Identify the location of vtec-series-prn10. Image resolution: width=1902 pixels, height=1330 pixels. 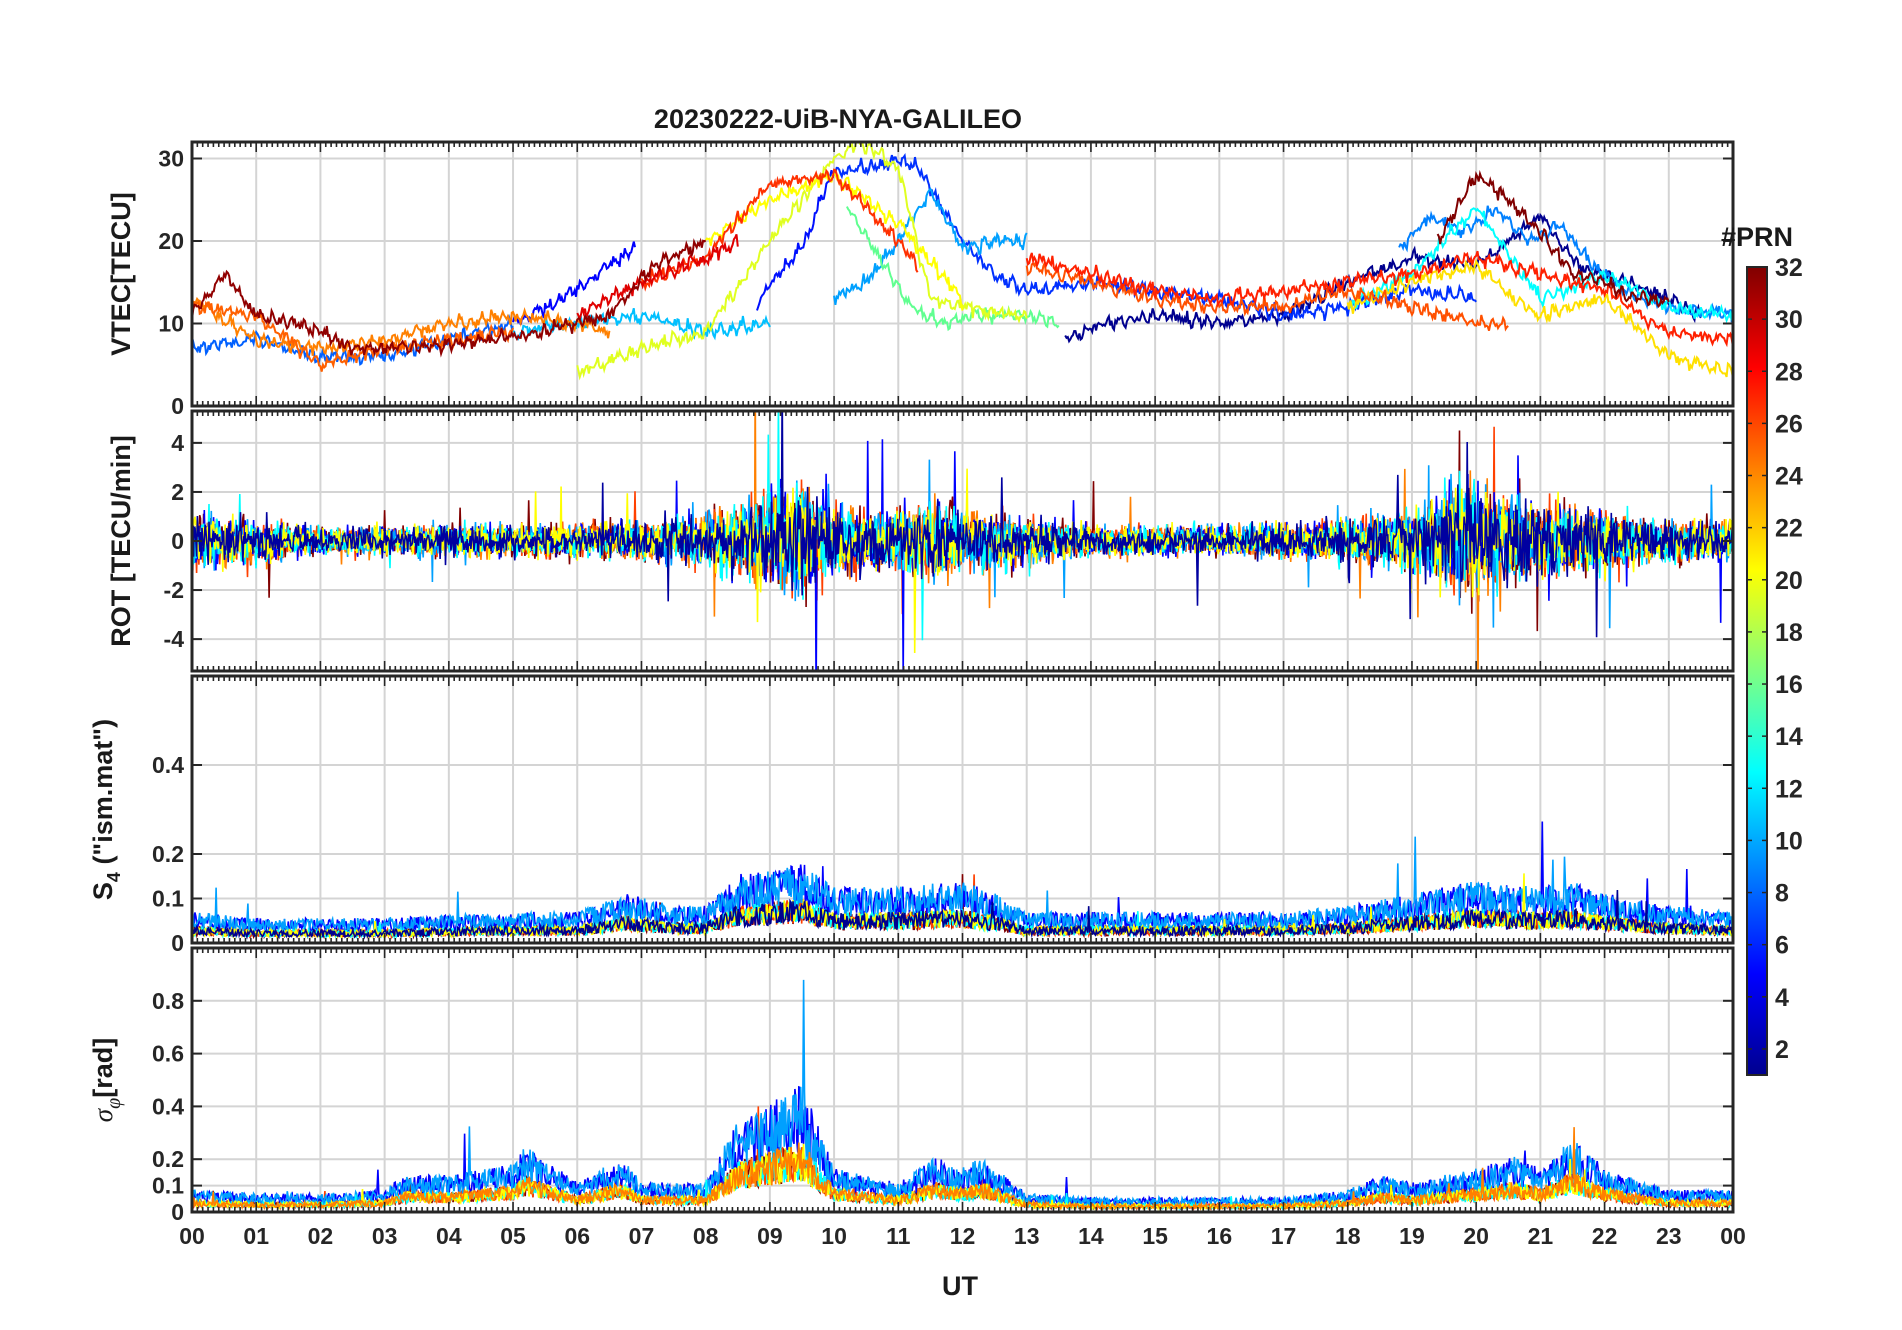
(930, 246).